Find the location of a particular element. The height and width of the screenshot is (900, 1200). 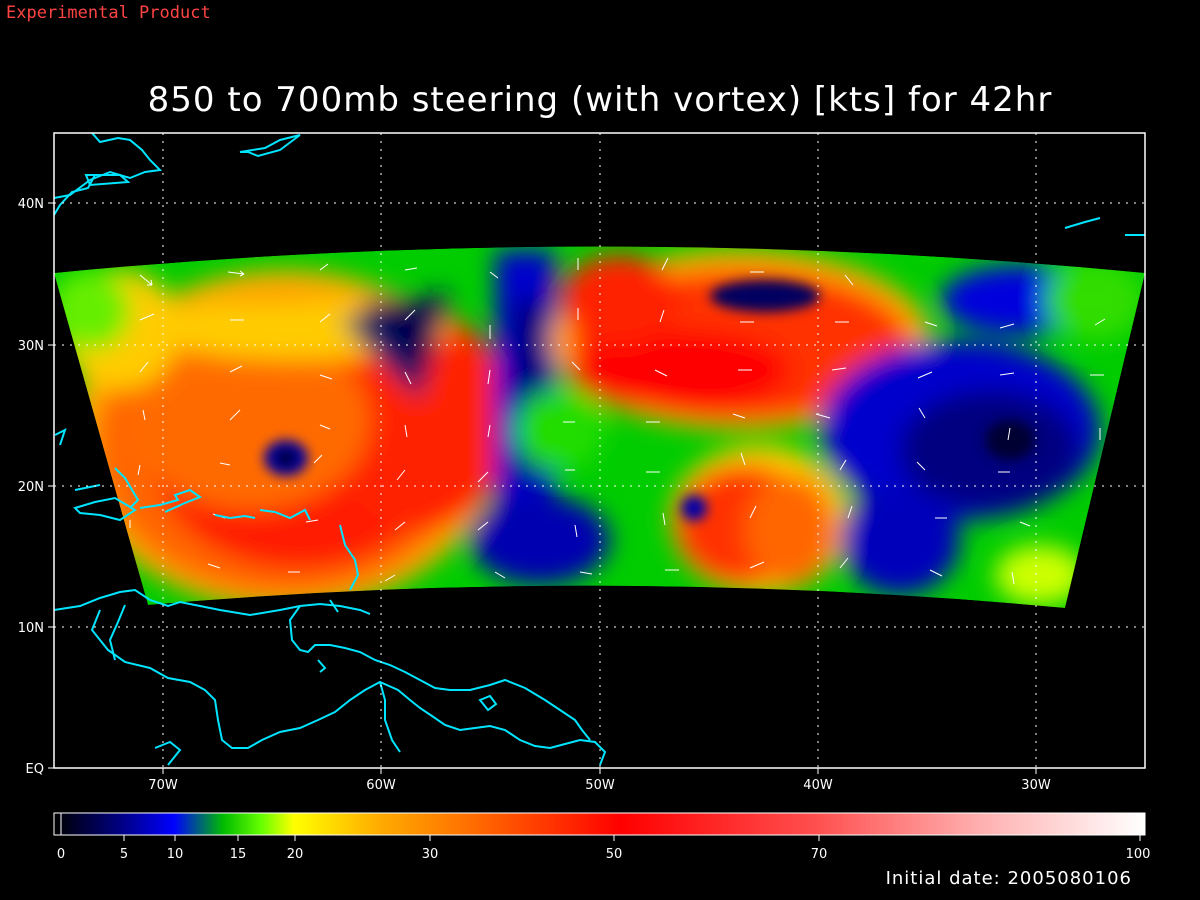

lon-label-30w: 30W is located at coordinates (1036, 785).